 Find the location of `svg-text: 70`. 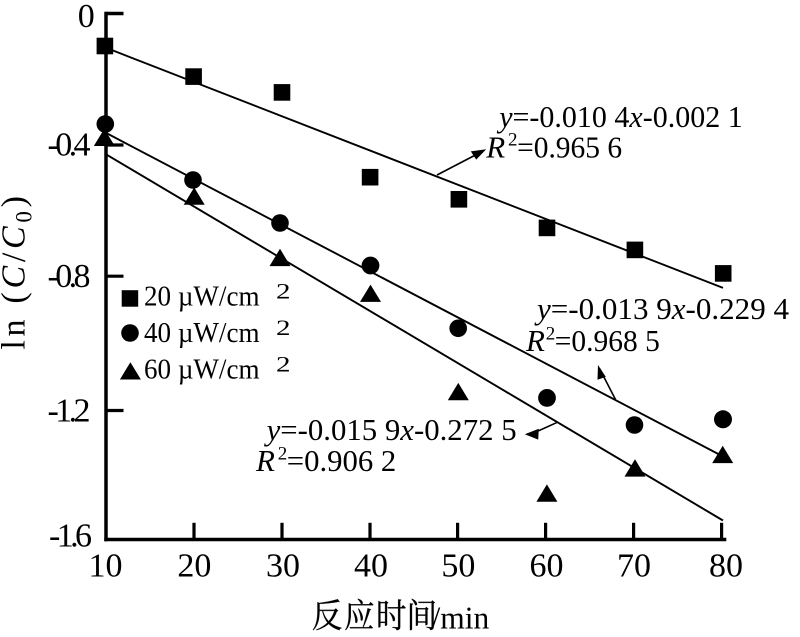

svg-text: 70 is located at coordinates (634, 566).